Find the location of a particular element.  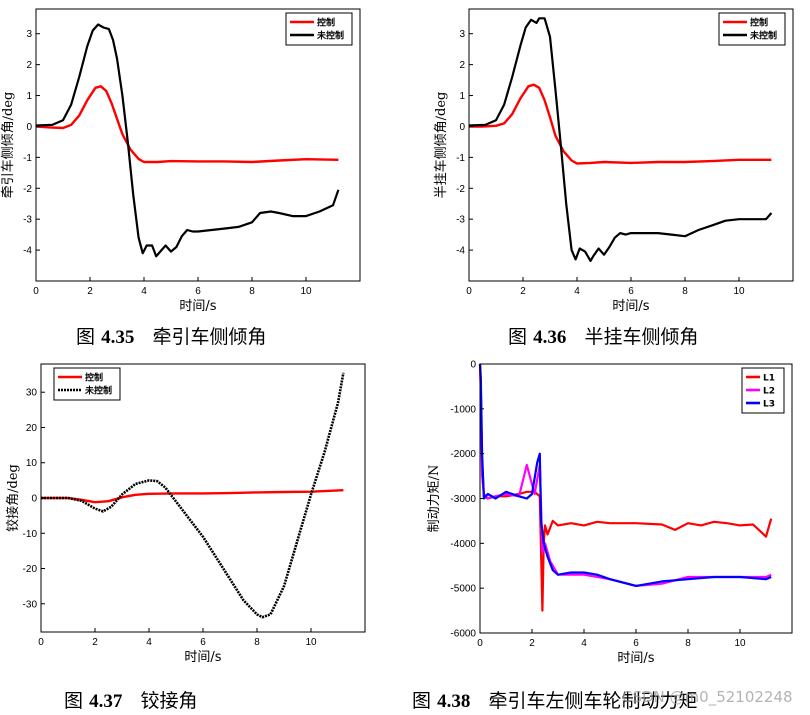

y-tick-label: -30 is located at coordinates (30, 604).